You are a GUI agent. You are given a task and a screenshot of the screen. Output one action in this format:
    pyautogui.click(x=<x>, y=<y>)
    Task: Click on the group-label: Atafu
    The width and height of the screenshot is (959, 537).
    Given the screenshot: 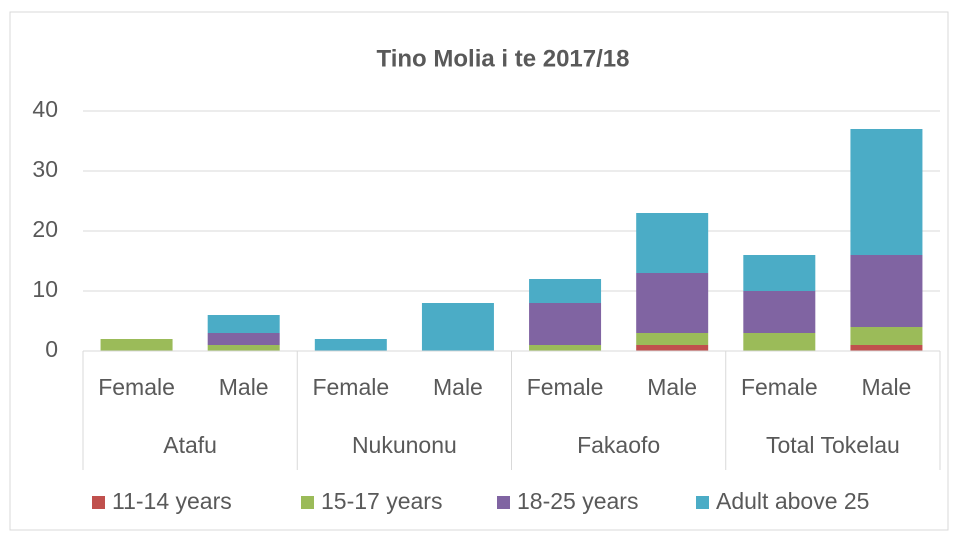 What is the action you would take?
    pyautogui.click(x=190, y=445)
    